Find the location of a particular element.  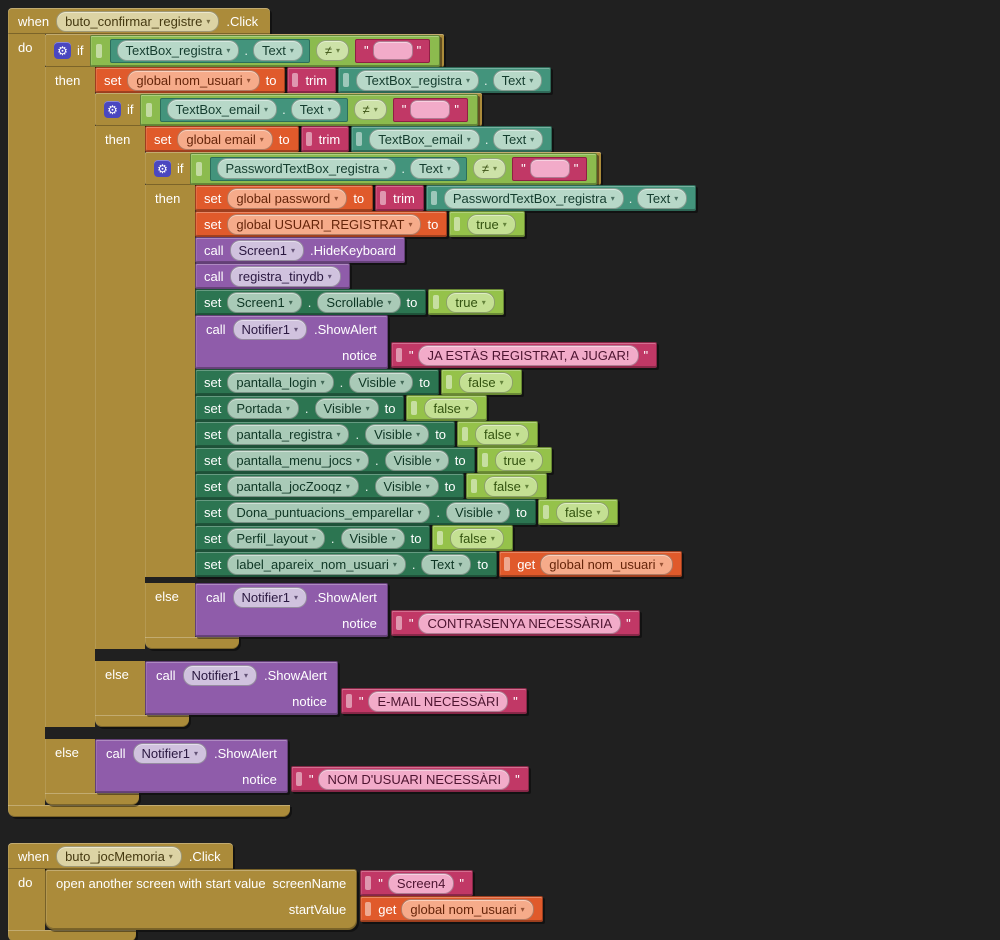

component-dropdown: Portada ▾ is located at coordinates (263, 408).